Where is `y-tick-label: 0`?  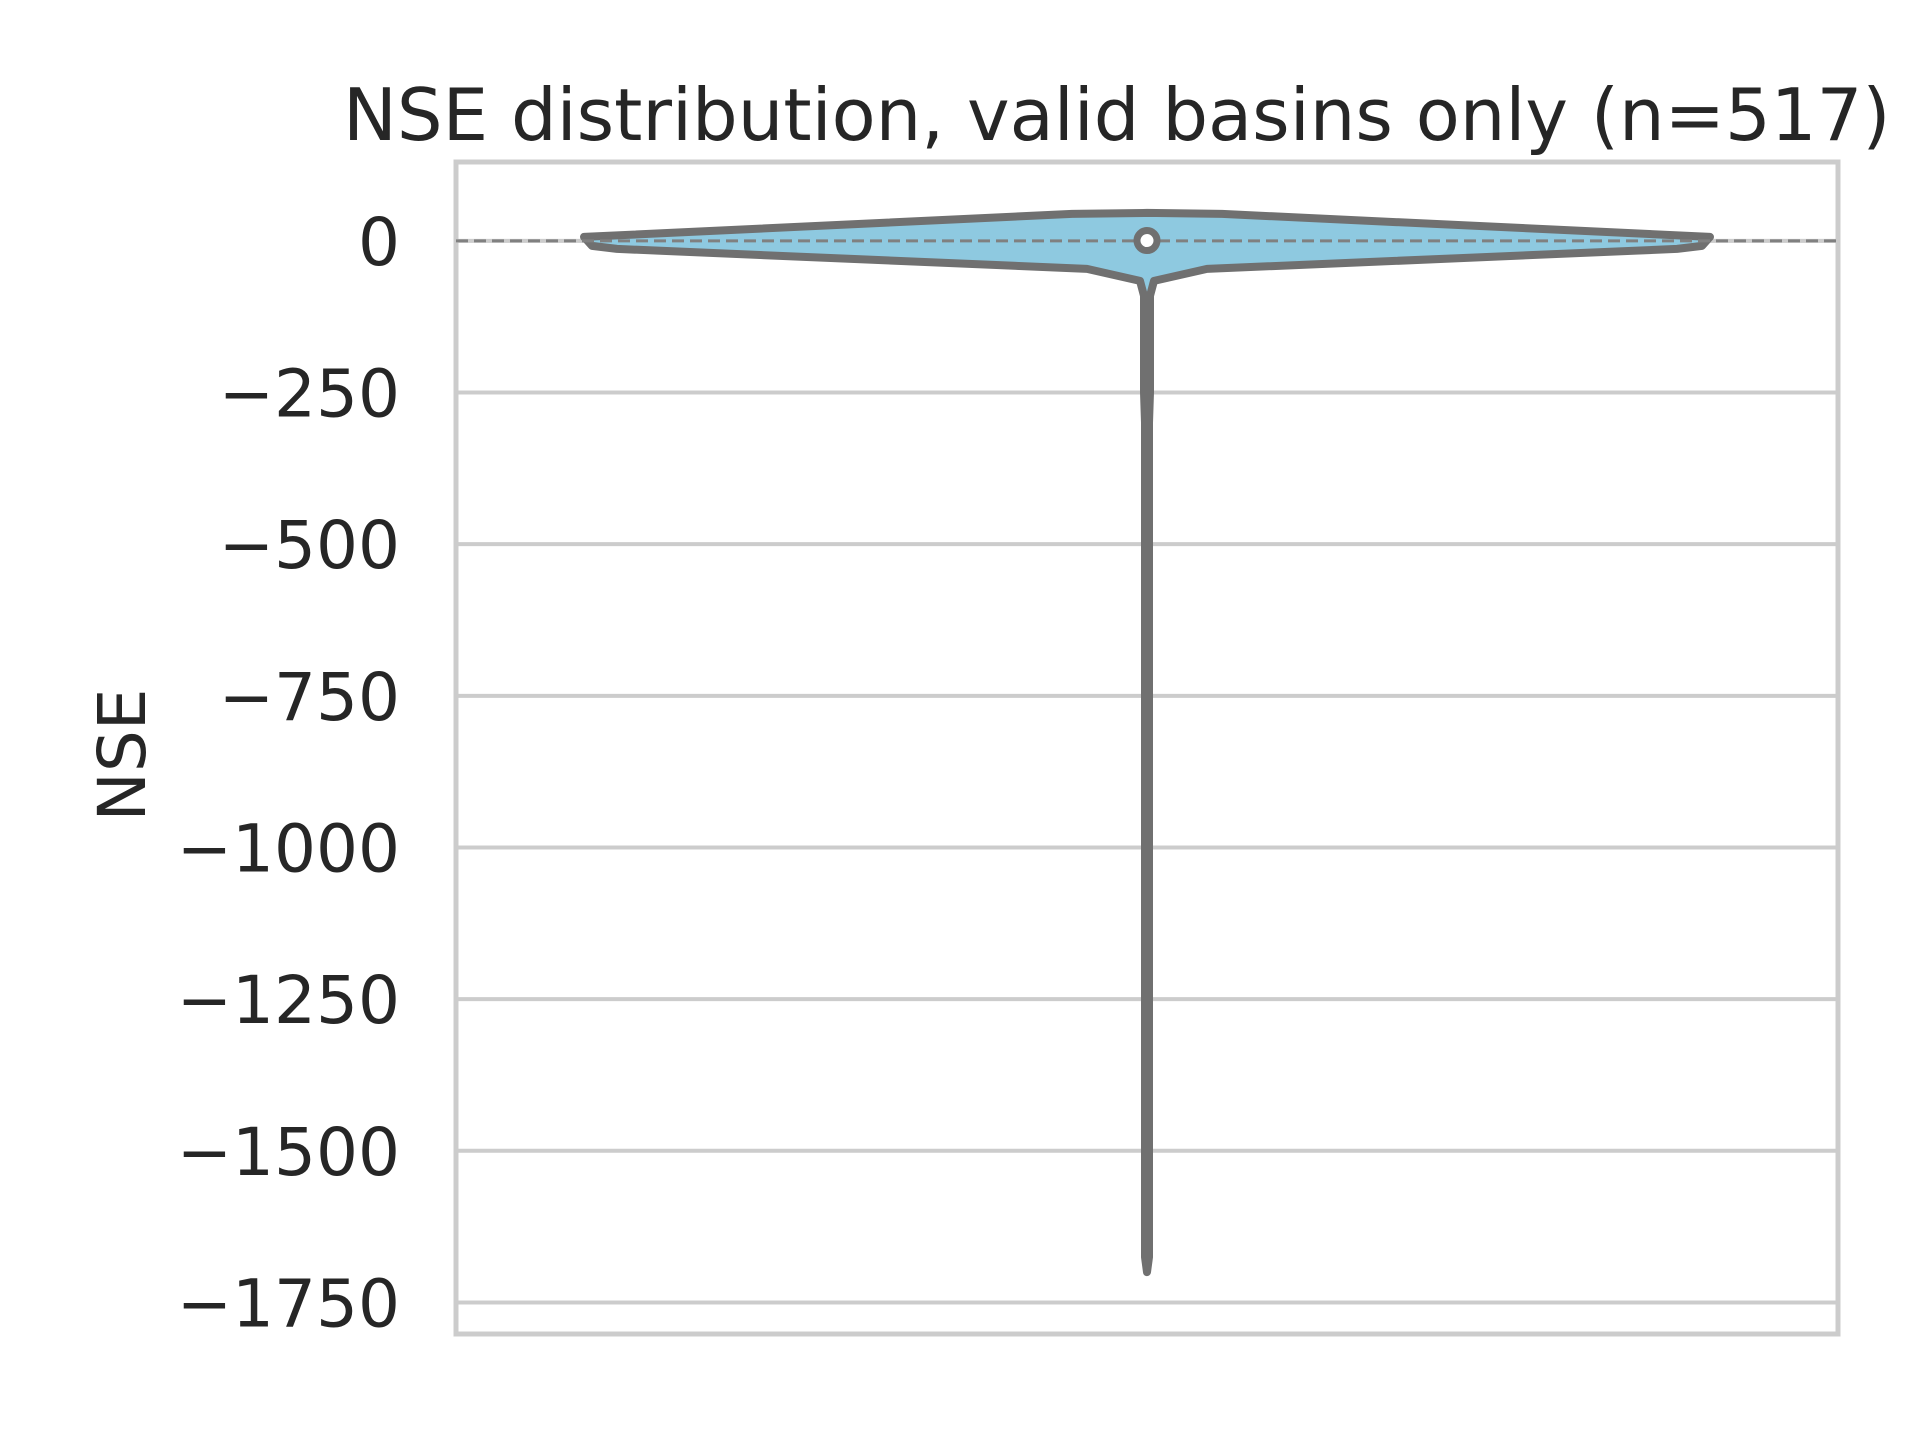
y-tick-label: 0 is located at coordinates (379, 242).